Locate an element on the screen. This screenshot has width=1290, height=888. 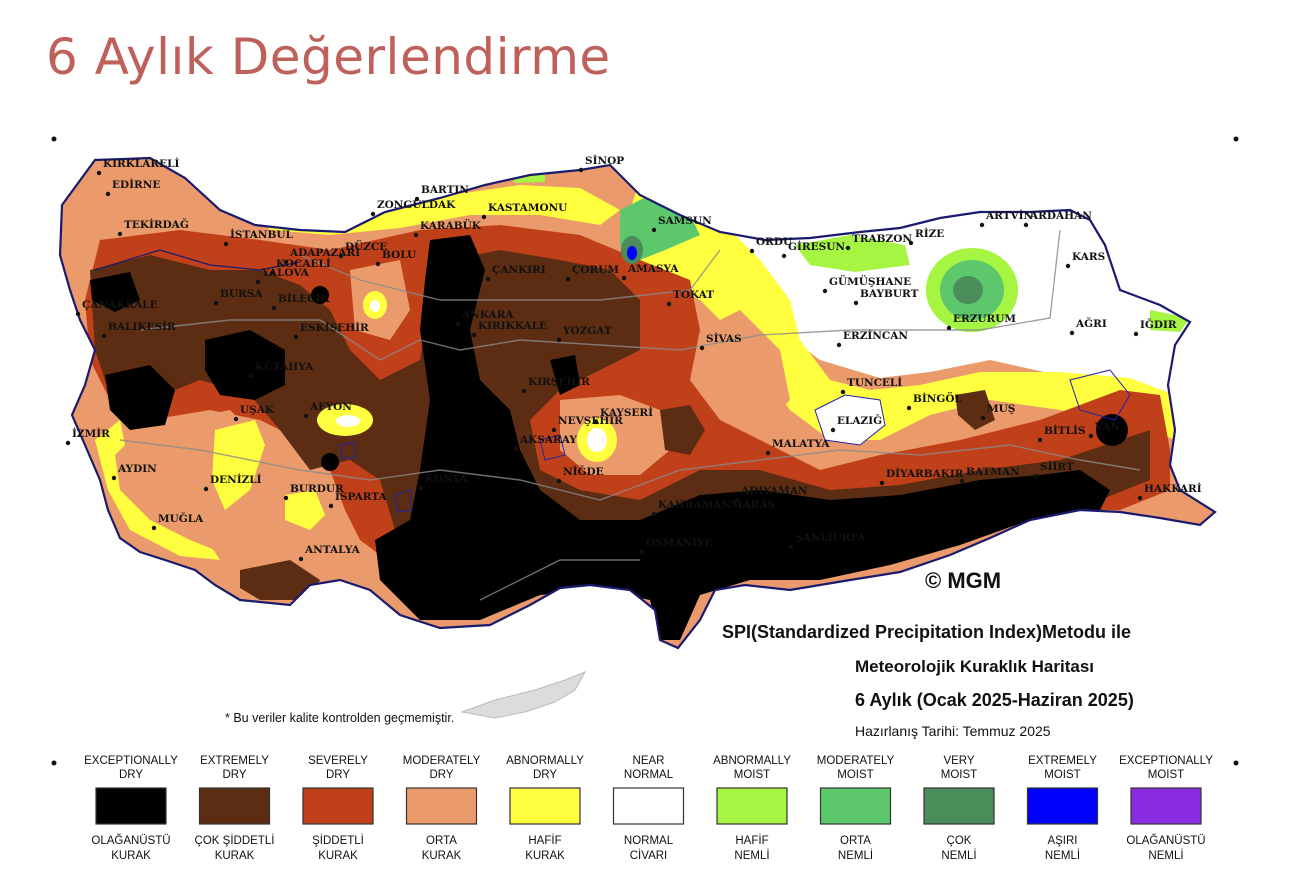
city-marker: ÇANAKKALE is located at coordinates (116, 308).